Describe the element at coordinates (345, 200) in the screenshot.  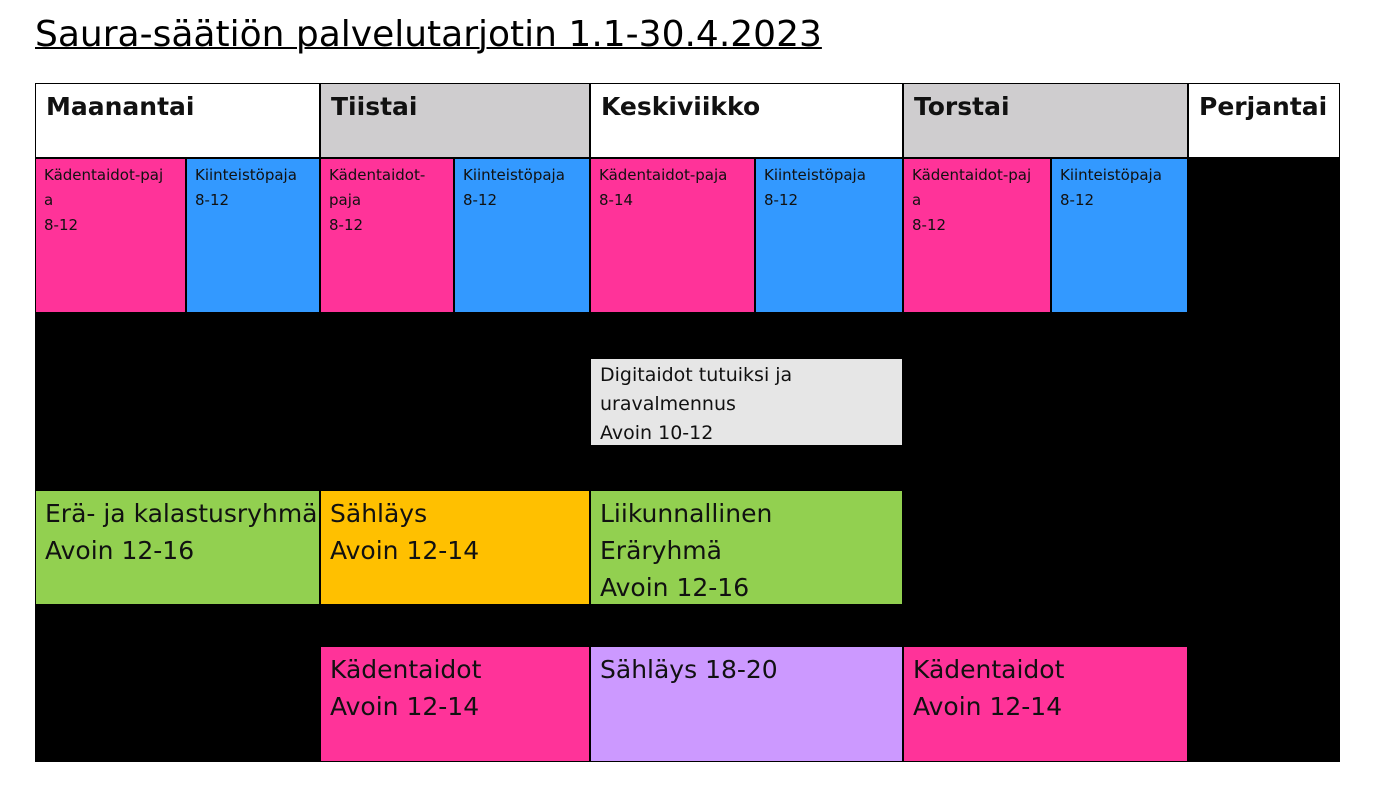
I see `cell-text: paja` at that location.